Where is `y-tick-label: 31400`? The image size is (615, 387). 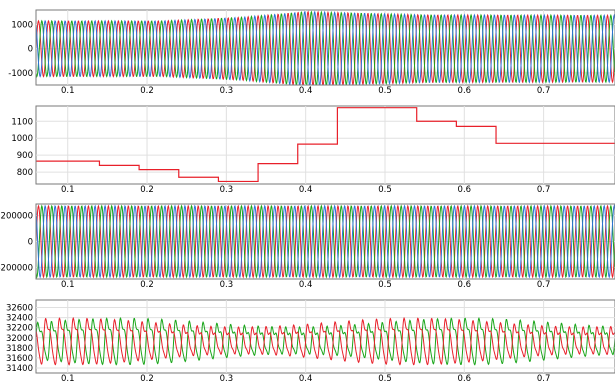
y-tick-label: 31400 is located at coordinates (19, 369).